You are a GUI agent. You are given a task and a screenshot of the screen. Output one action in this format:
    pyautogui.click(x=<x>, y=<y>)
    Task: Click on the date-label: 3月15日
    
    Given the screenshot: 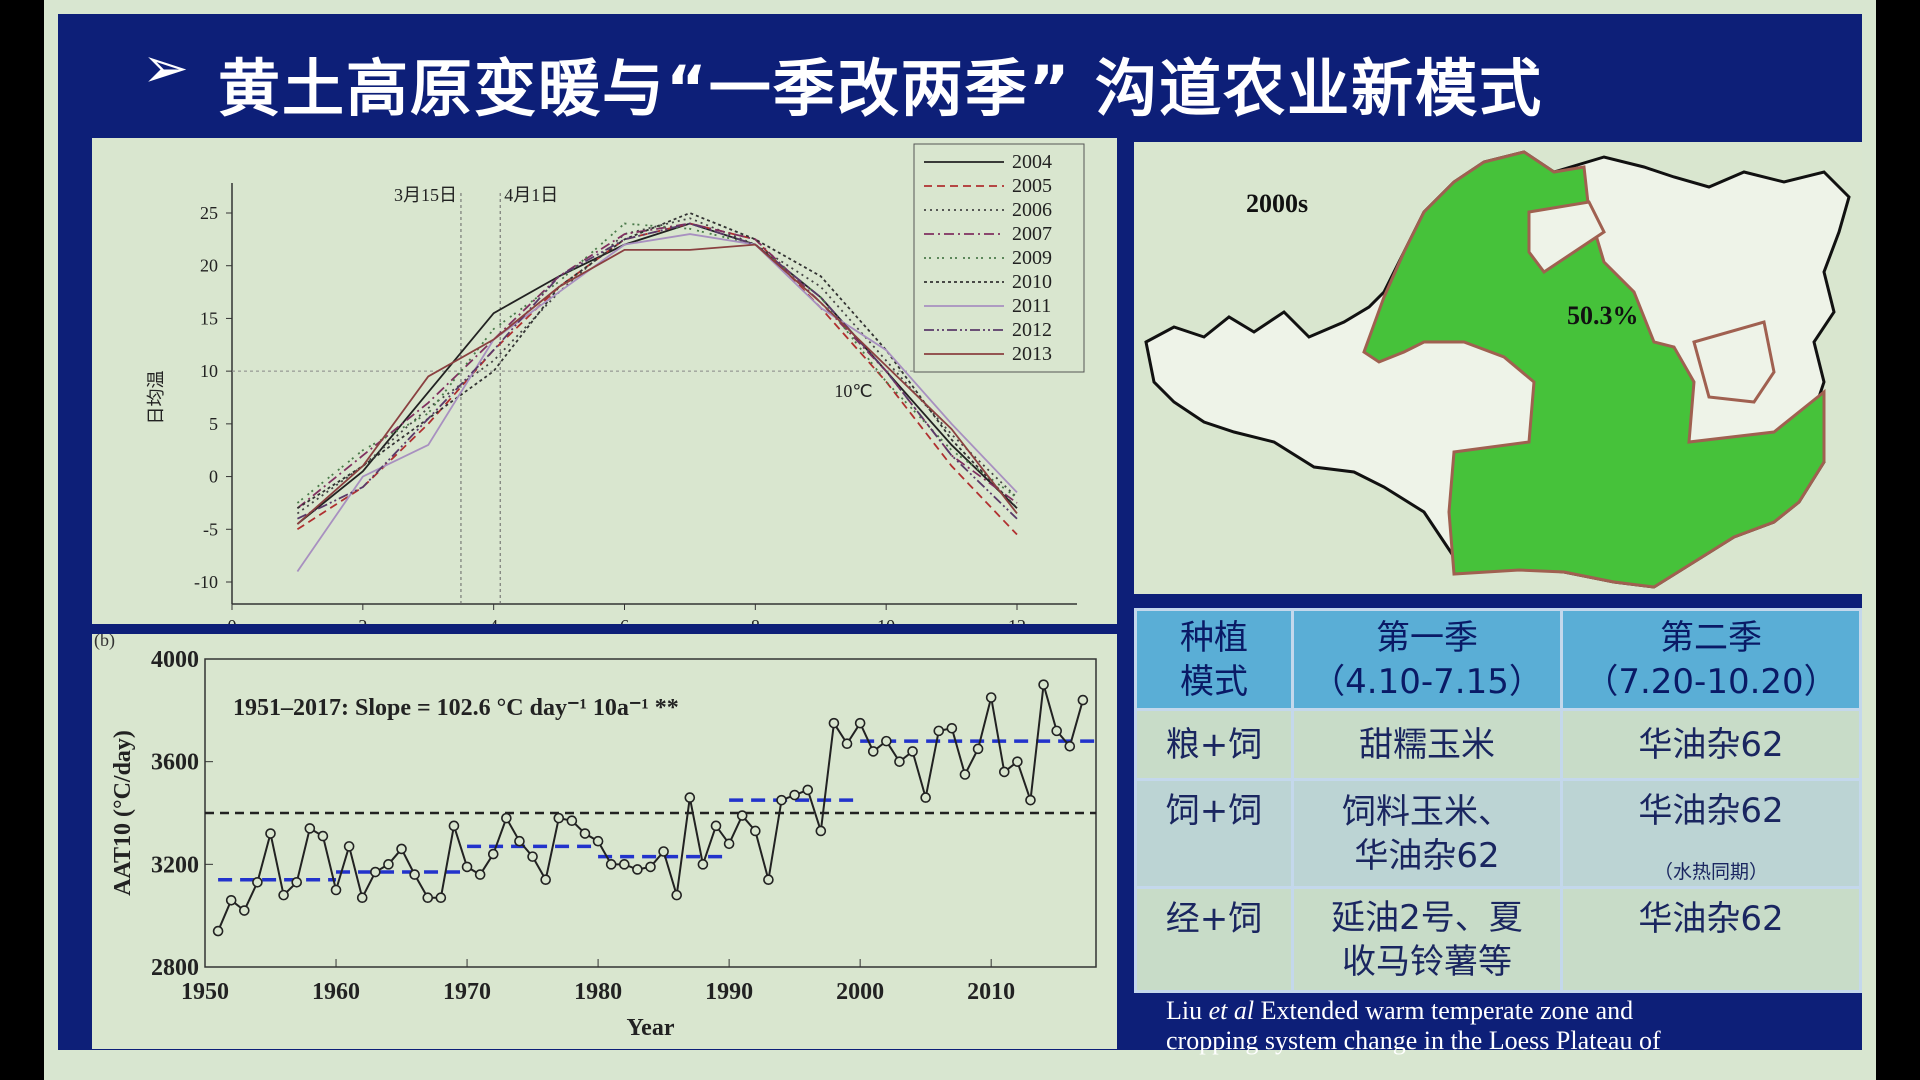 What is the action you would take?
    pyautogui.click(x=425, y=195)
    